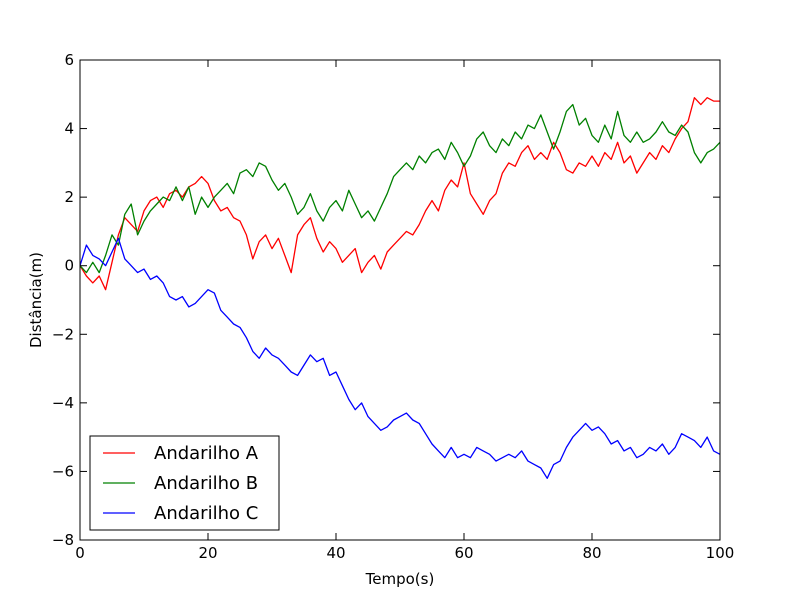 The height and width of the screenshot is (600, 800). What do you see at coordinates (63, 540) in the screenshot?
I see `y-tick-label: −8` at bounding box center [63, 540].